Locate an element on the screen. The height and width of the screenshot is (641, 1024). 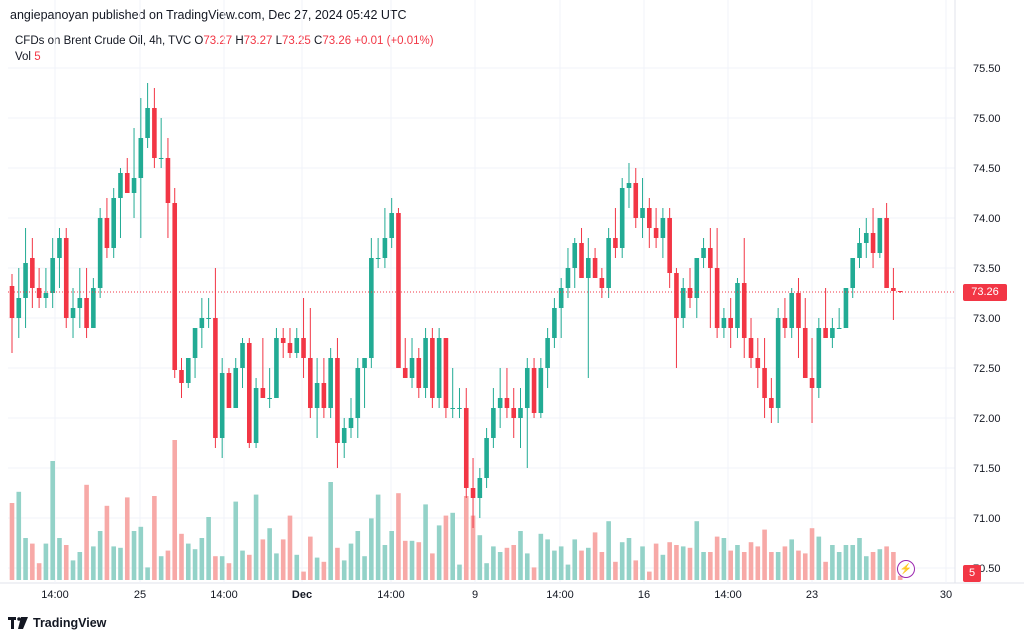
time-tick-label: 23 is located at coordinates (812, 595).